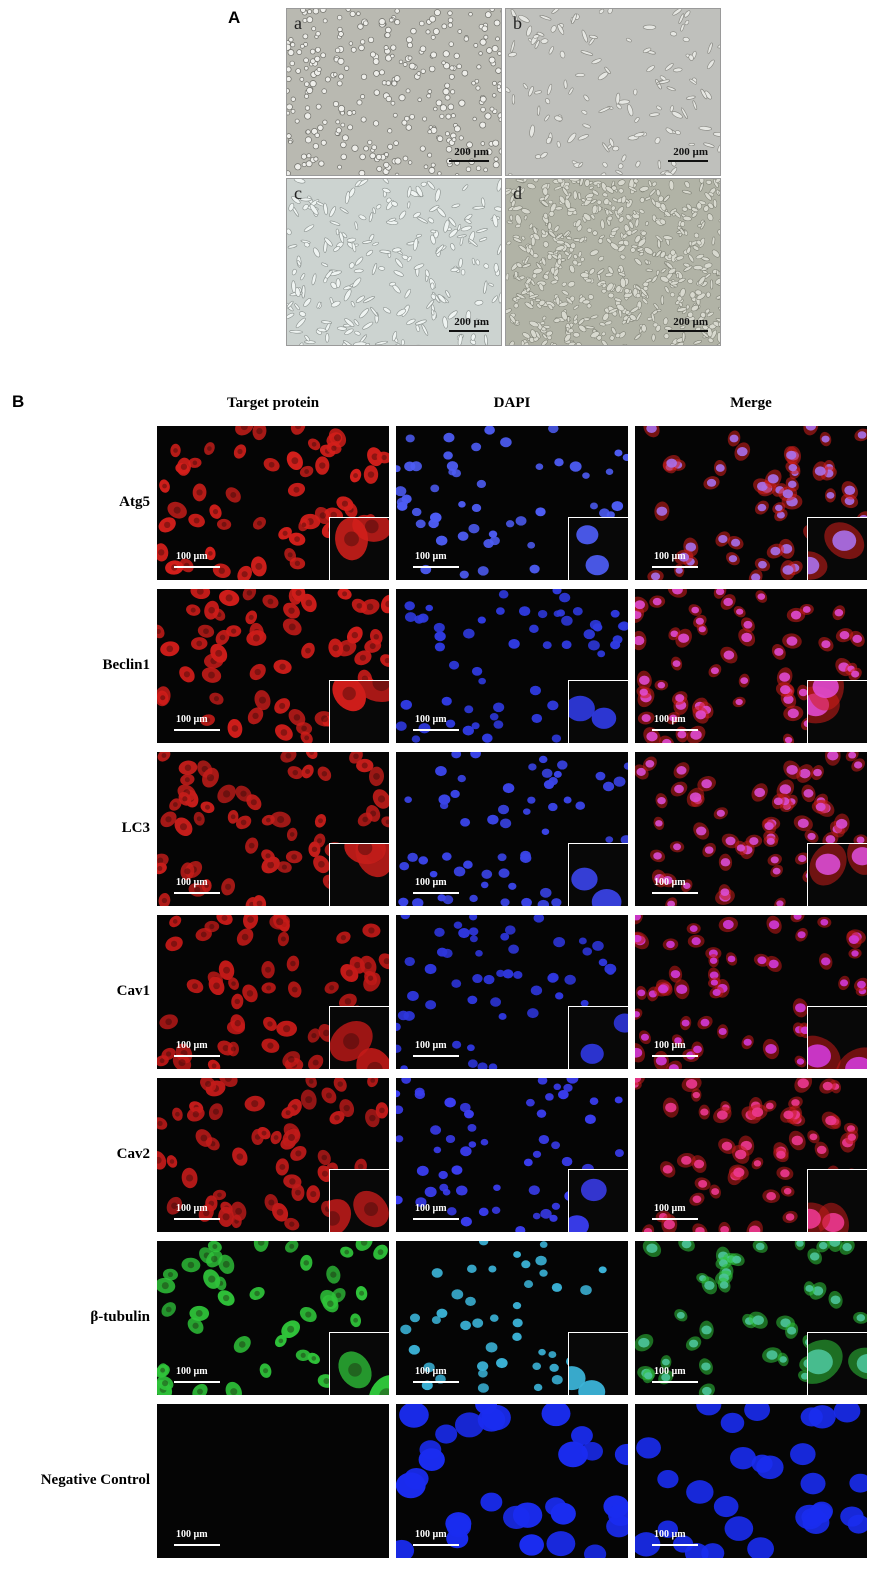 The width and height of the screenshot is (884, 1588). I want to click on row-label--tubulin: β-tubulin, so click(120, 1317).